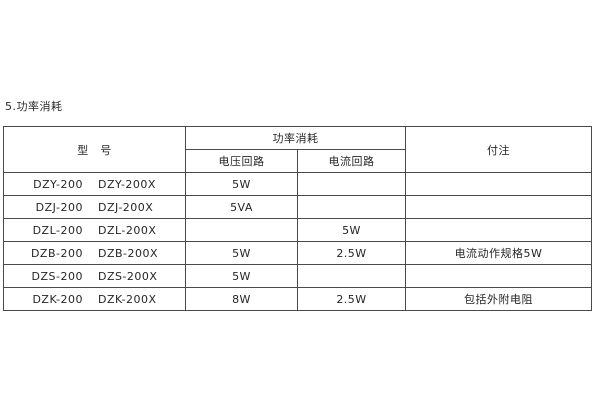 The width and height of the screenshot is (600, 400). What do you see at coordinates (498, 149) in the screenshot?
I see `header-notes: 付注` at bounding box center [498, 149].